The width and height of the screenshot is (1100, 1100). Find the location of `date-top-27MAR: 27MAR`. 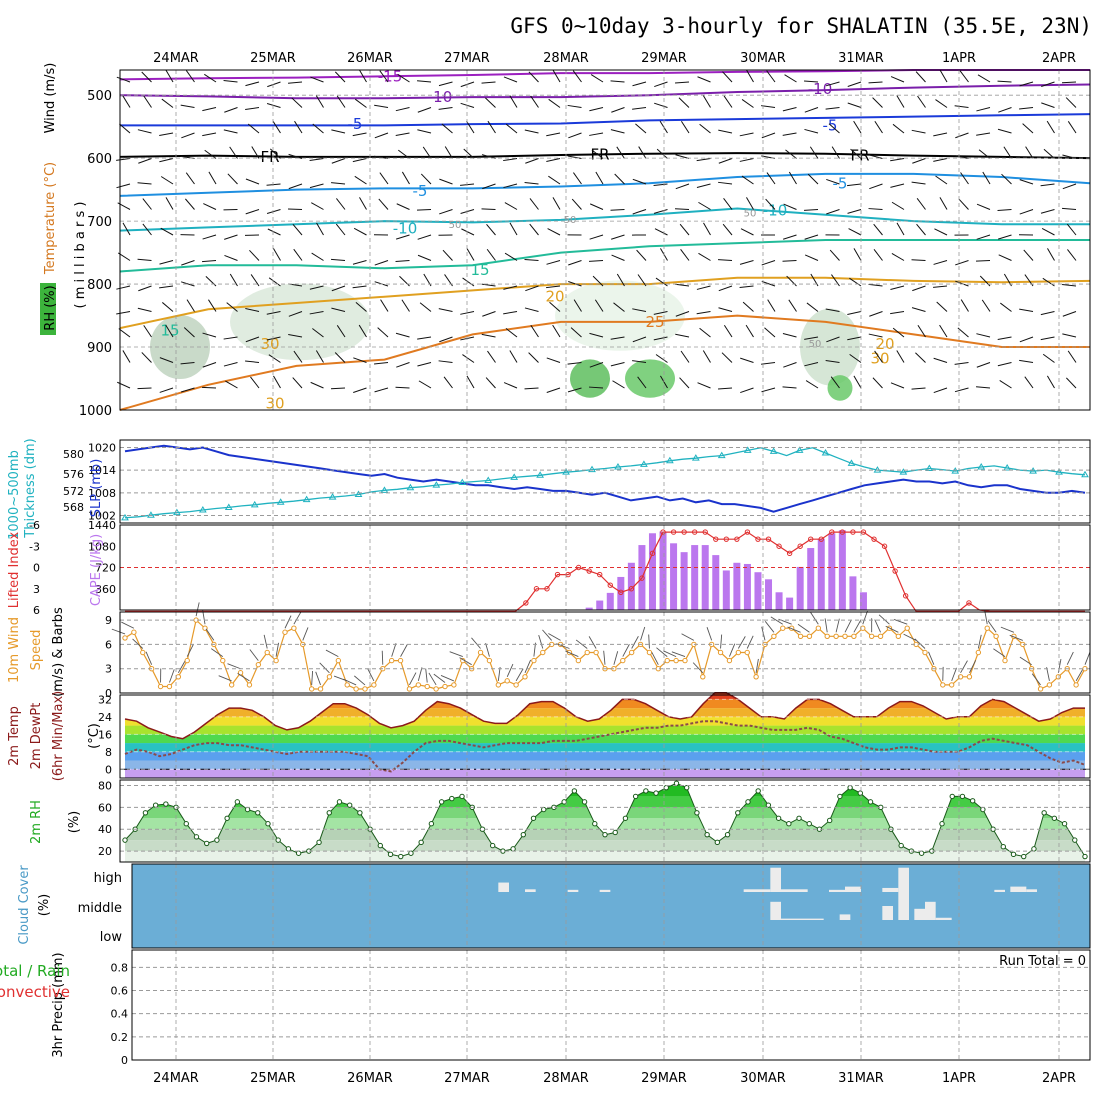

date-top-27MAR: 27MAR is located at coordinates (467, 58).